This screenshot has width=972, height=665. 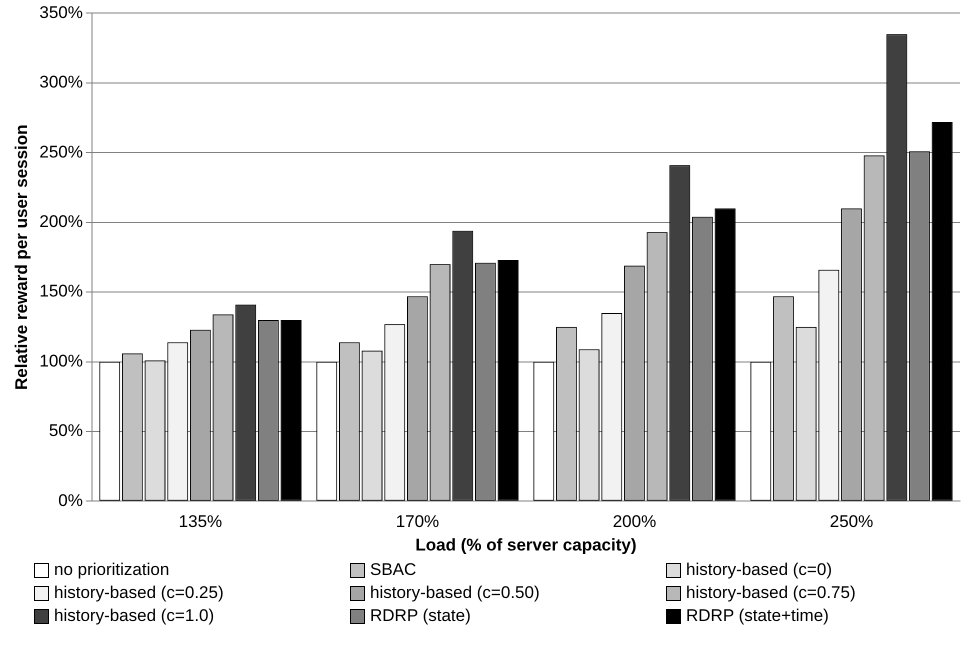 I want to click on x-tick-label: 200%, so click(x=634, y=522).